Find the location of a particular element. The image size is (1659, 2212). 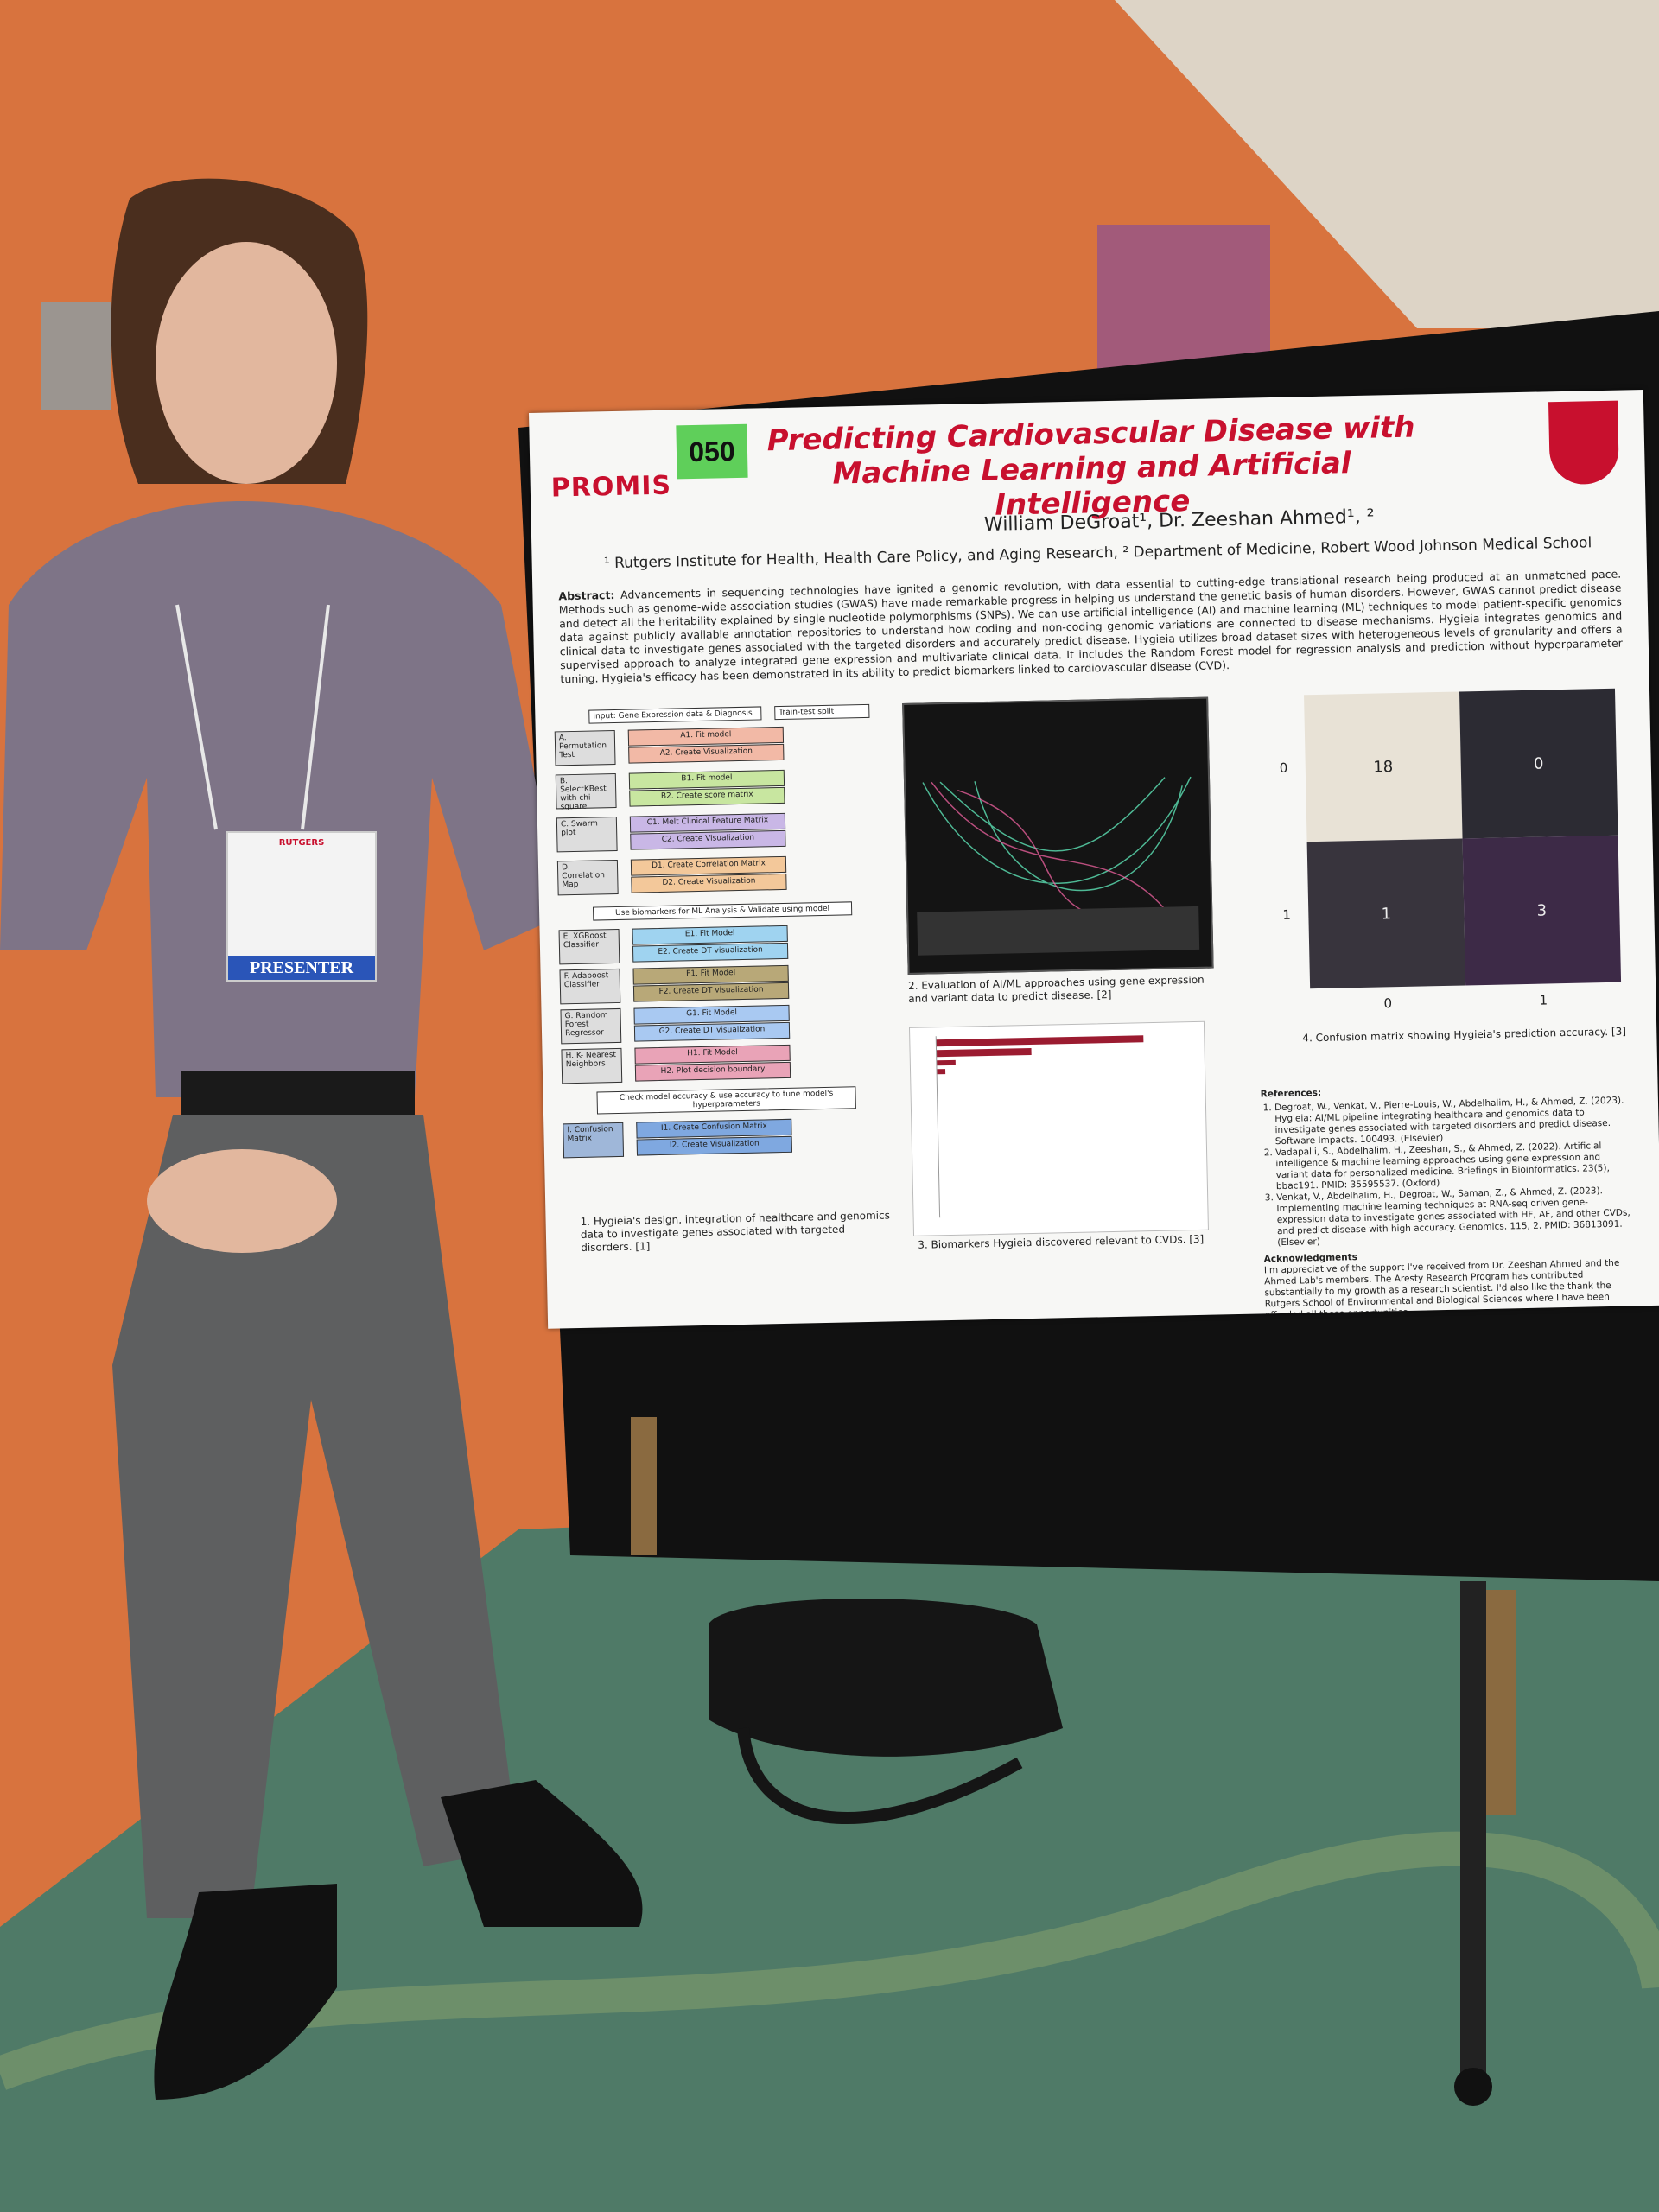

abstract-label: Abstract: is located at coordinates (586, 595).